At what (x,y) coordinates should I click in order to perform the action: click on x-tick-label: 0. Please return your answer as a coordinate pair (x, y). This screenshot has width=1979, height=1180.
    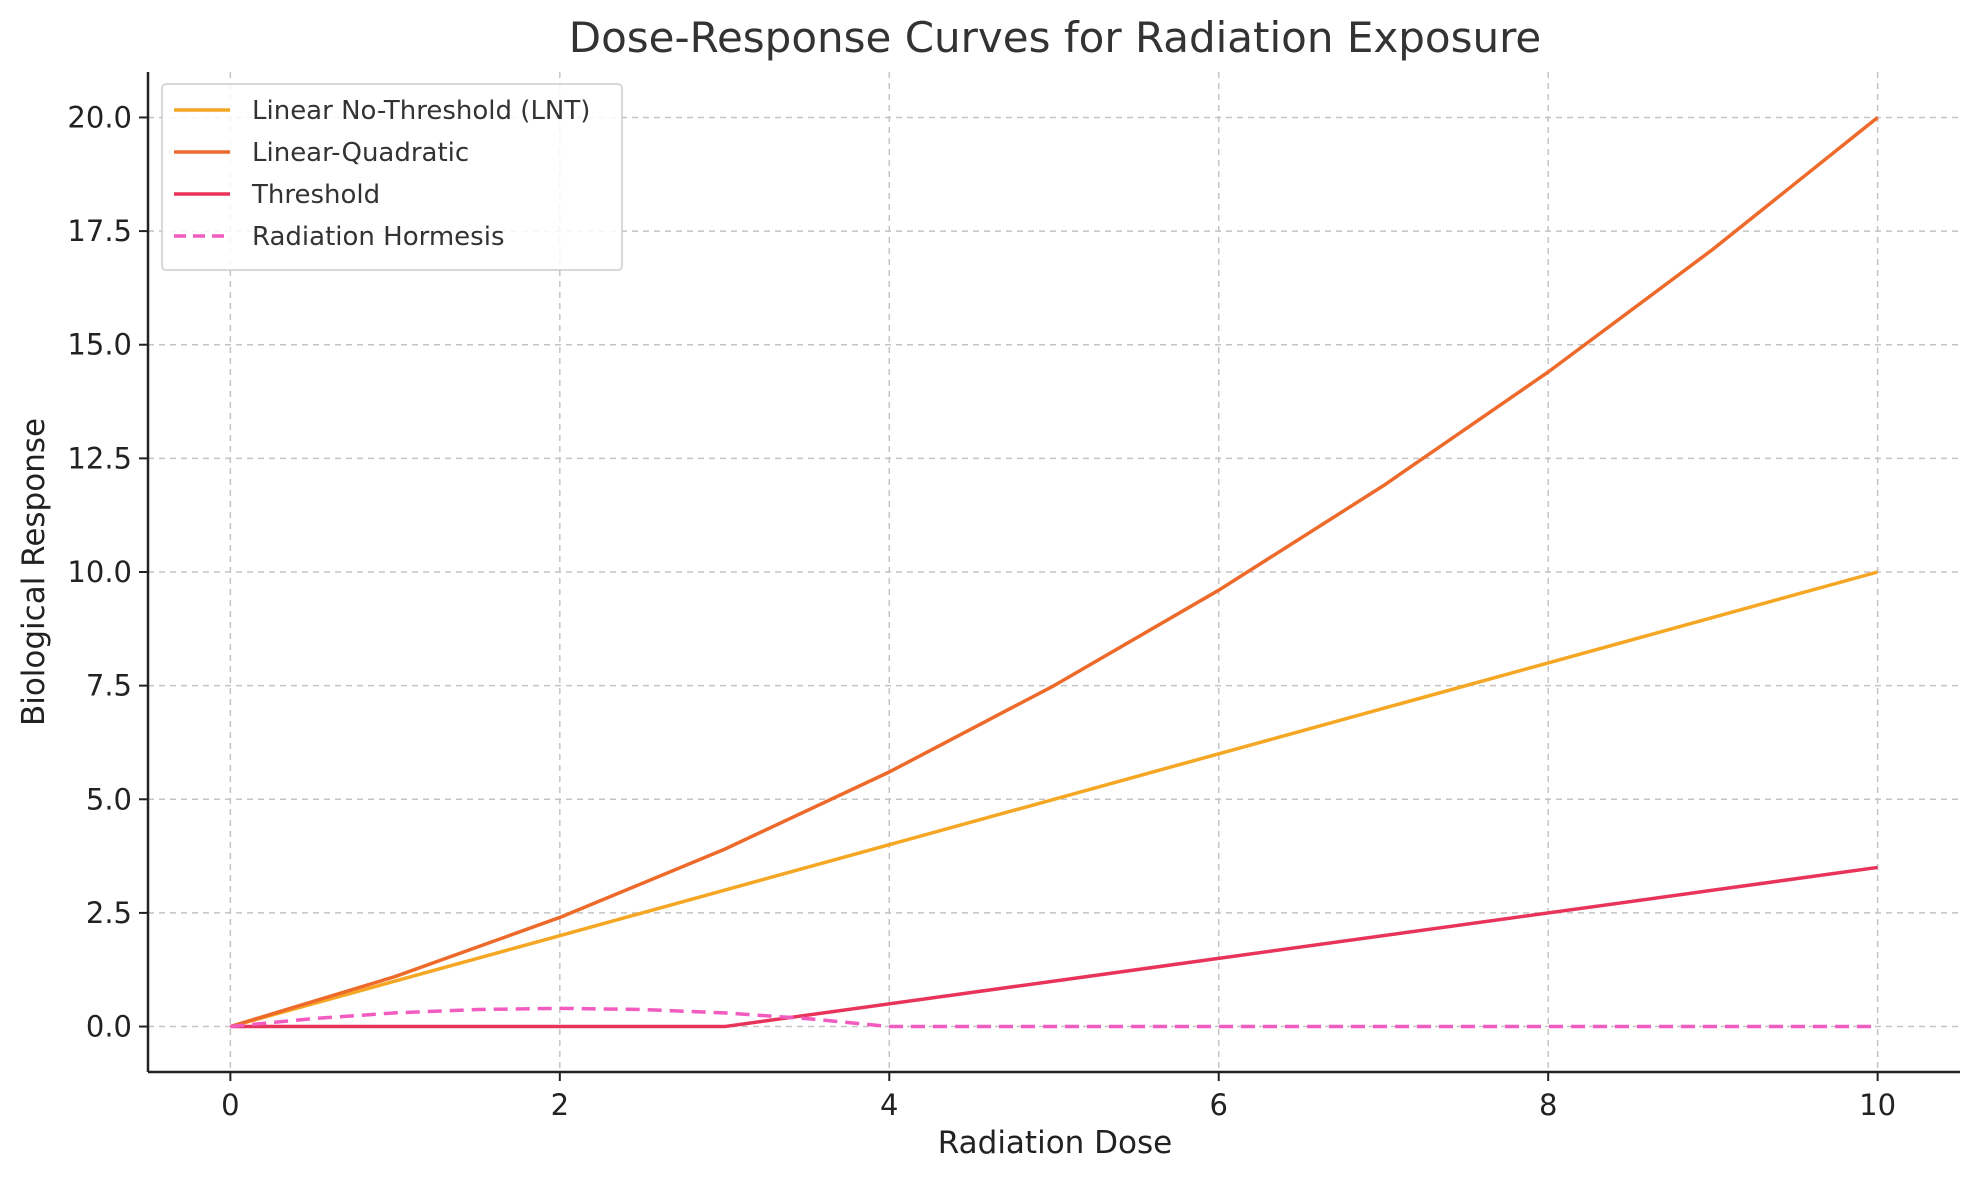
    Looking at the image, I should click on (230, 1105).